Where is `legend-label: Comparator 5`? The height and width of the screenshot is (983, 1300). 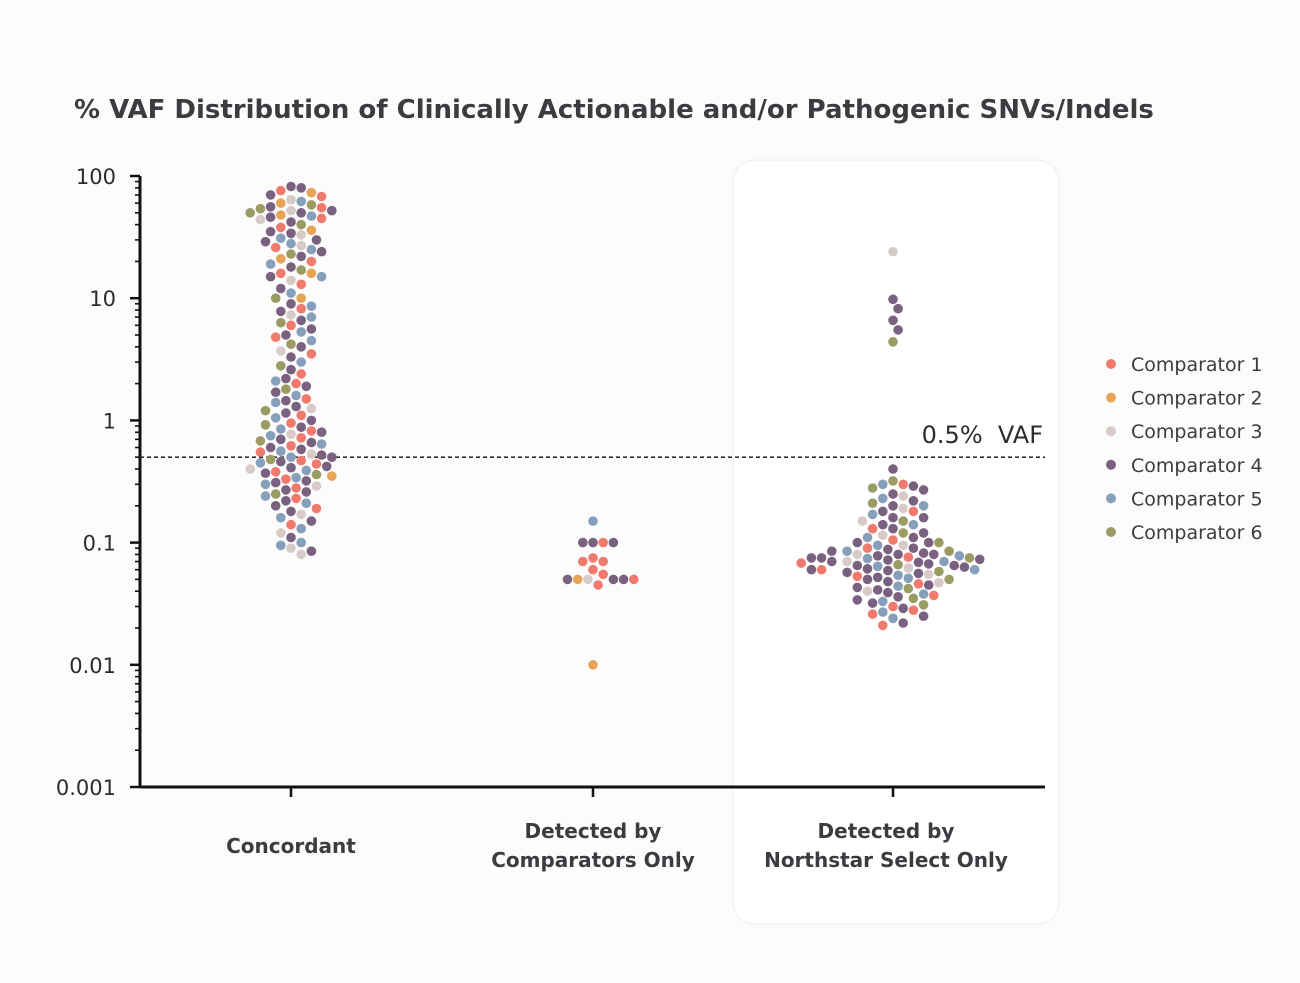 legend-label: Comparator 5 is located at coordinates (1197, 499).